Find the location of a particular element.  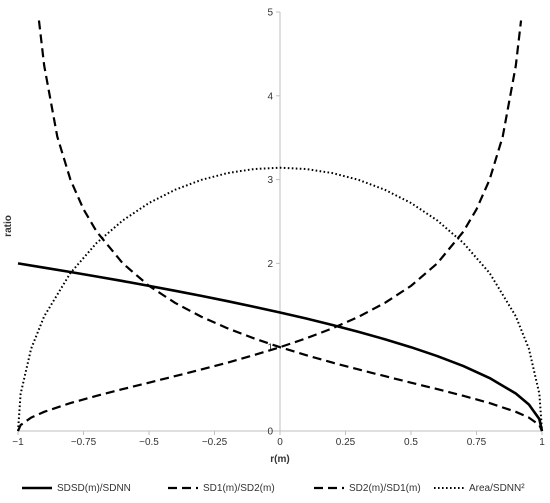

x-tick-label: −0.25 is located at coordinates (215, 442).